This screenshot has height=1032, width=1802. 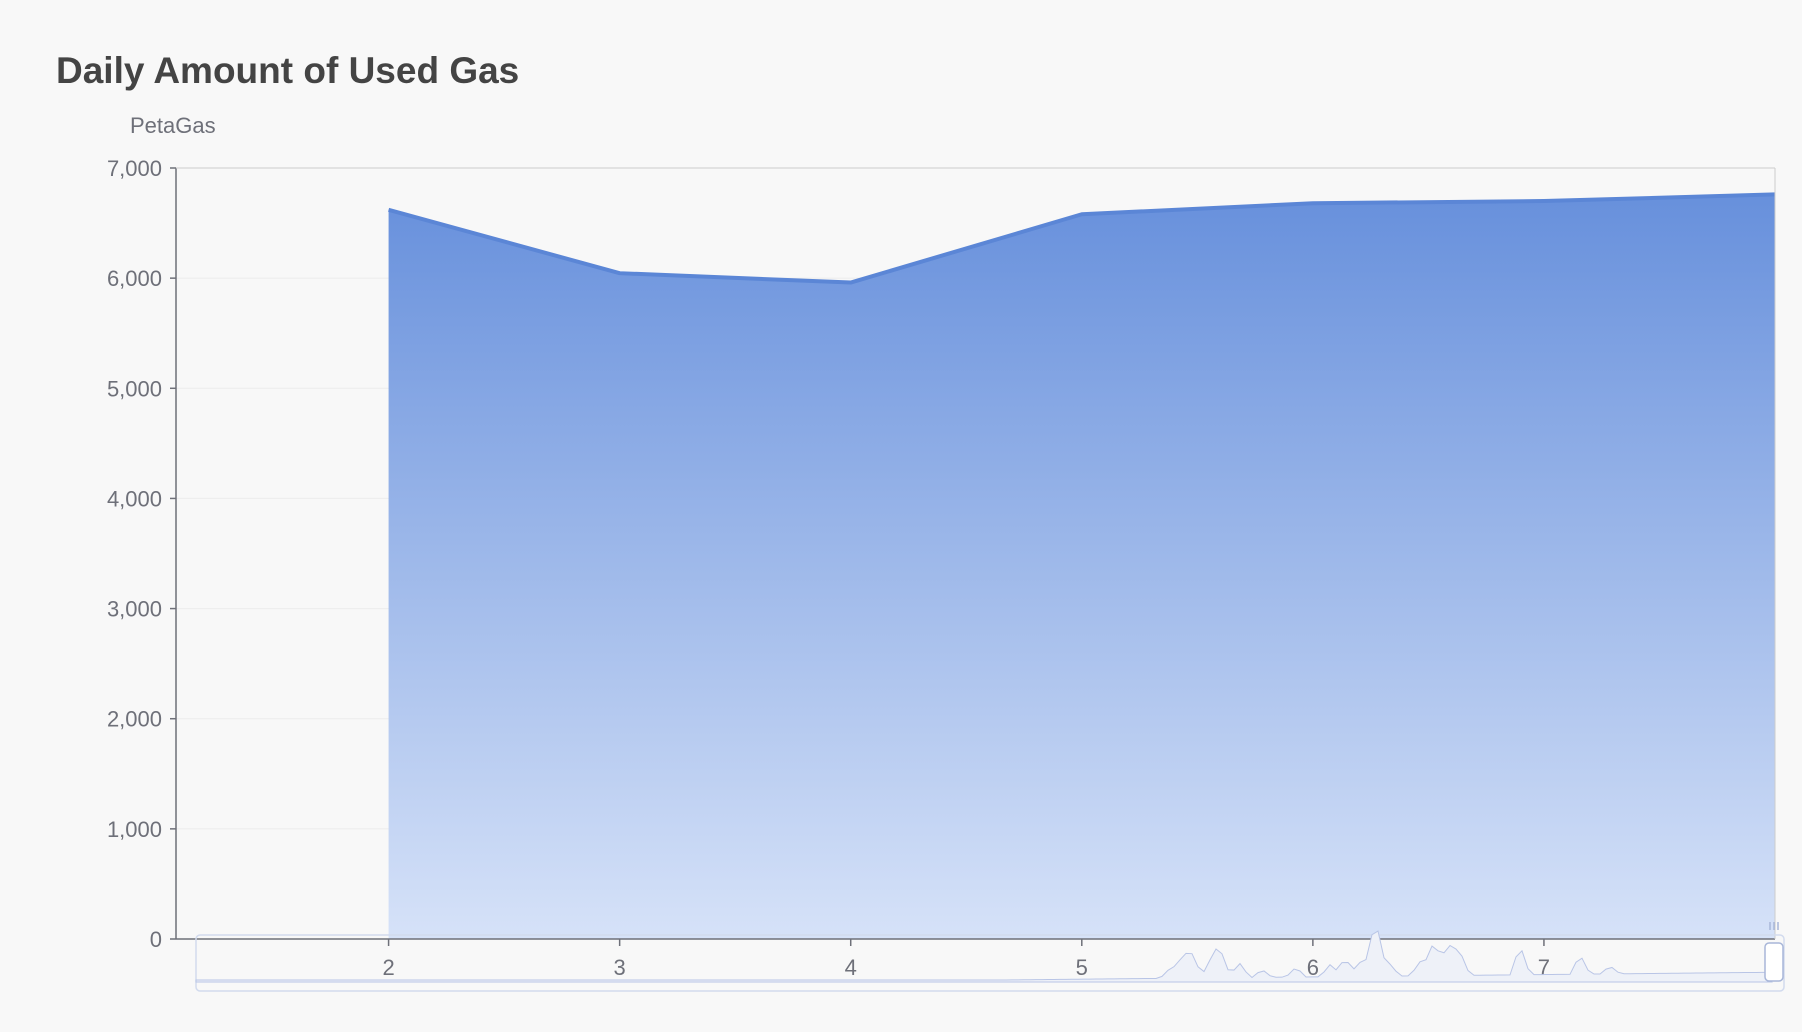 I want to click on x-tick-label: 2, so click(x=388, y=967).